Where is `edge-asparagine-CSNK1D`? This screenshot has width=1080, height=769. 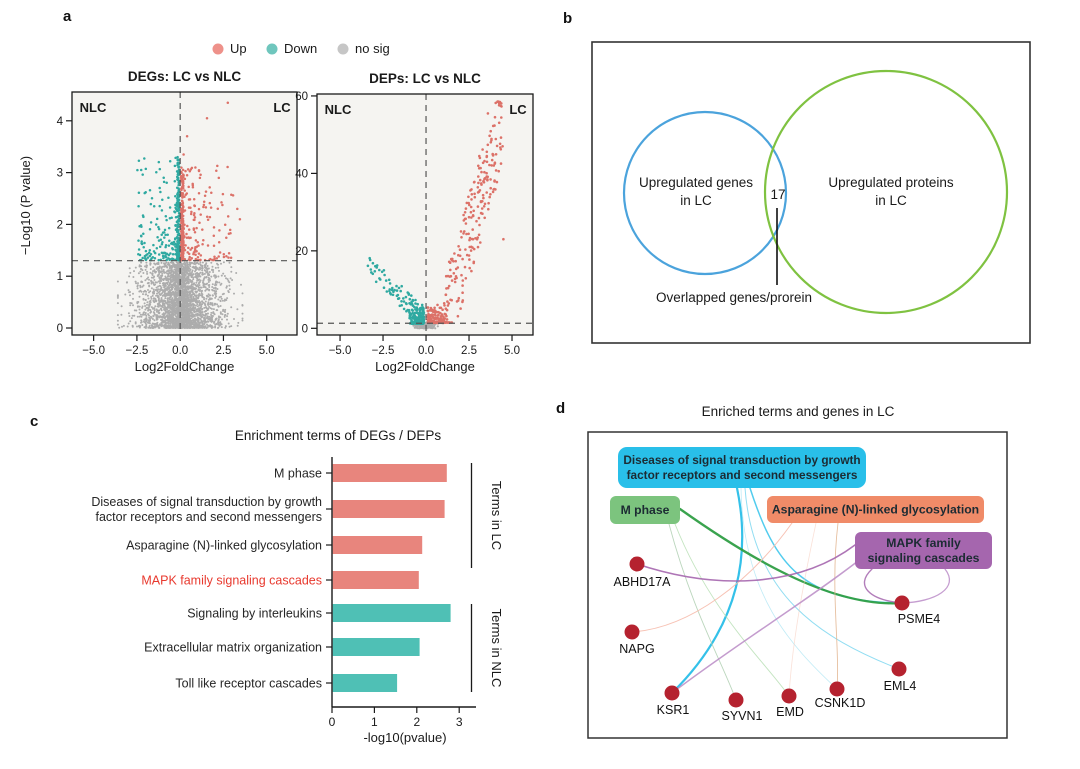 edge-asparagine-CSNK1D is located at coordinates (836, 606).